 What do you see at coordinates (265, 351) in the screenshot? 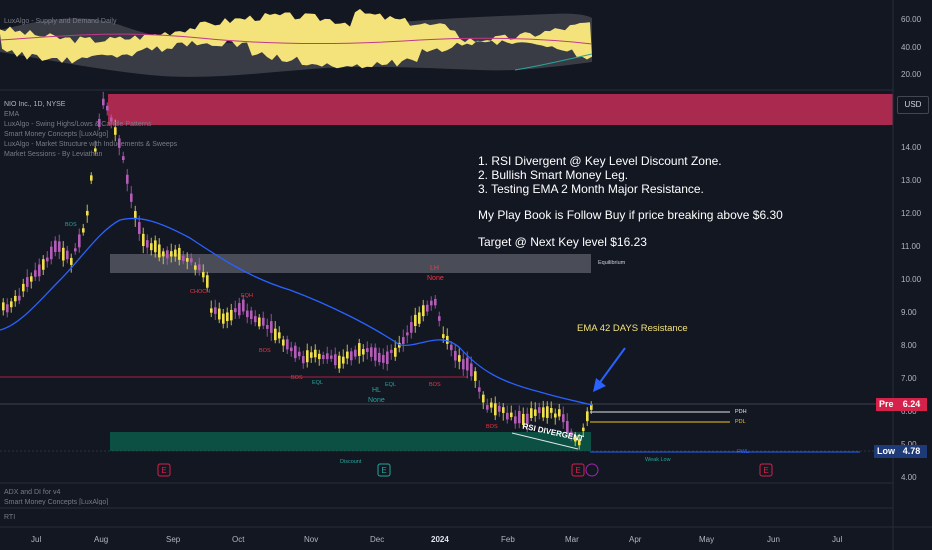
I see `bos-label-2: BOS` at bounding box center [265, 351].